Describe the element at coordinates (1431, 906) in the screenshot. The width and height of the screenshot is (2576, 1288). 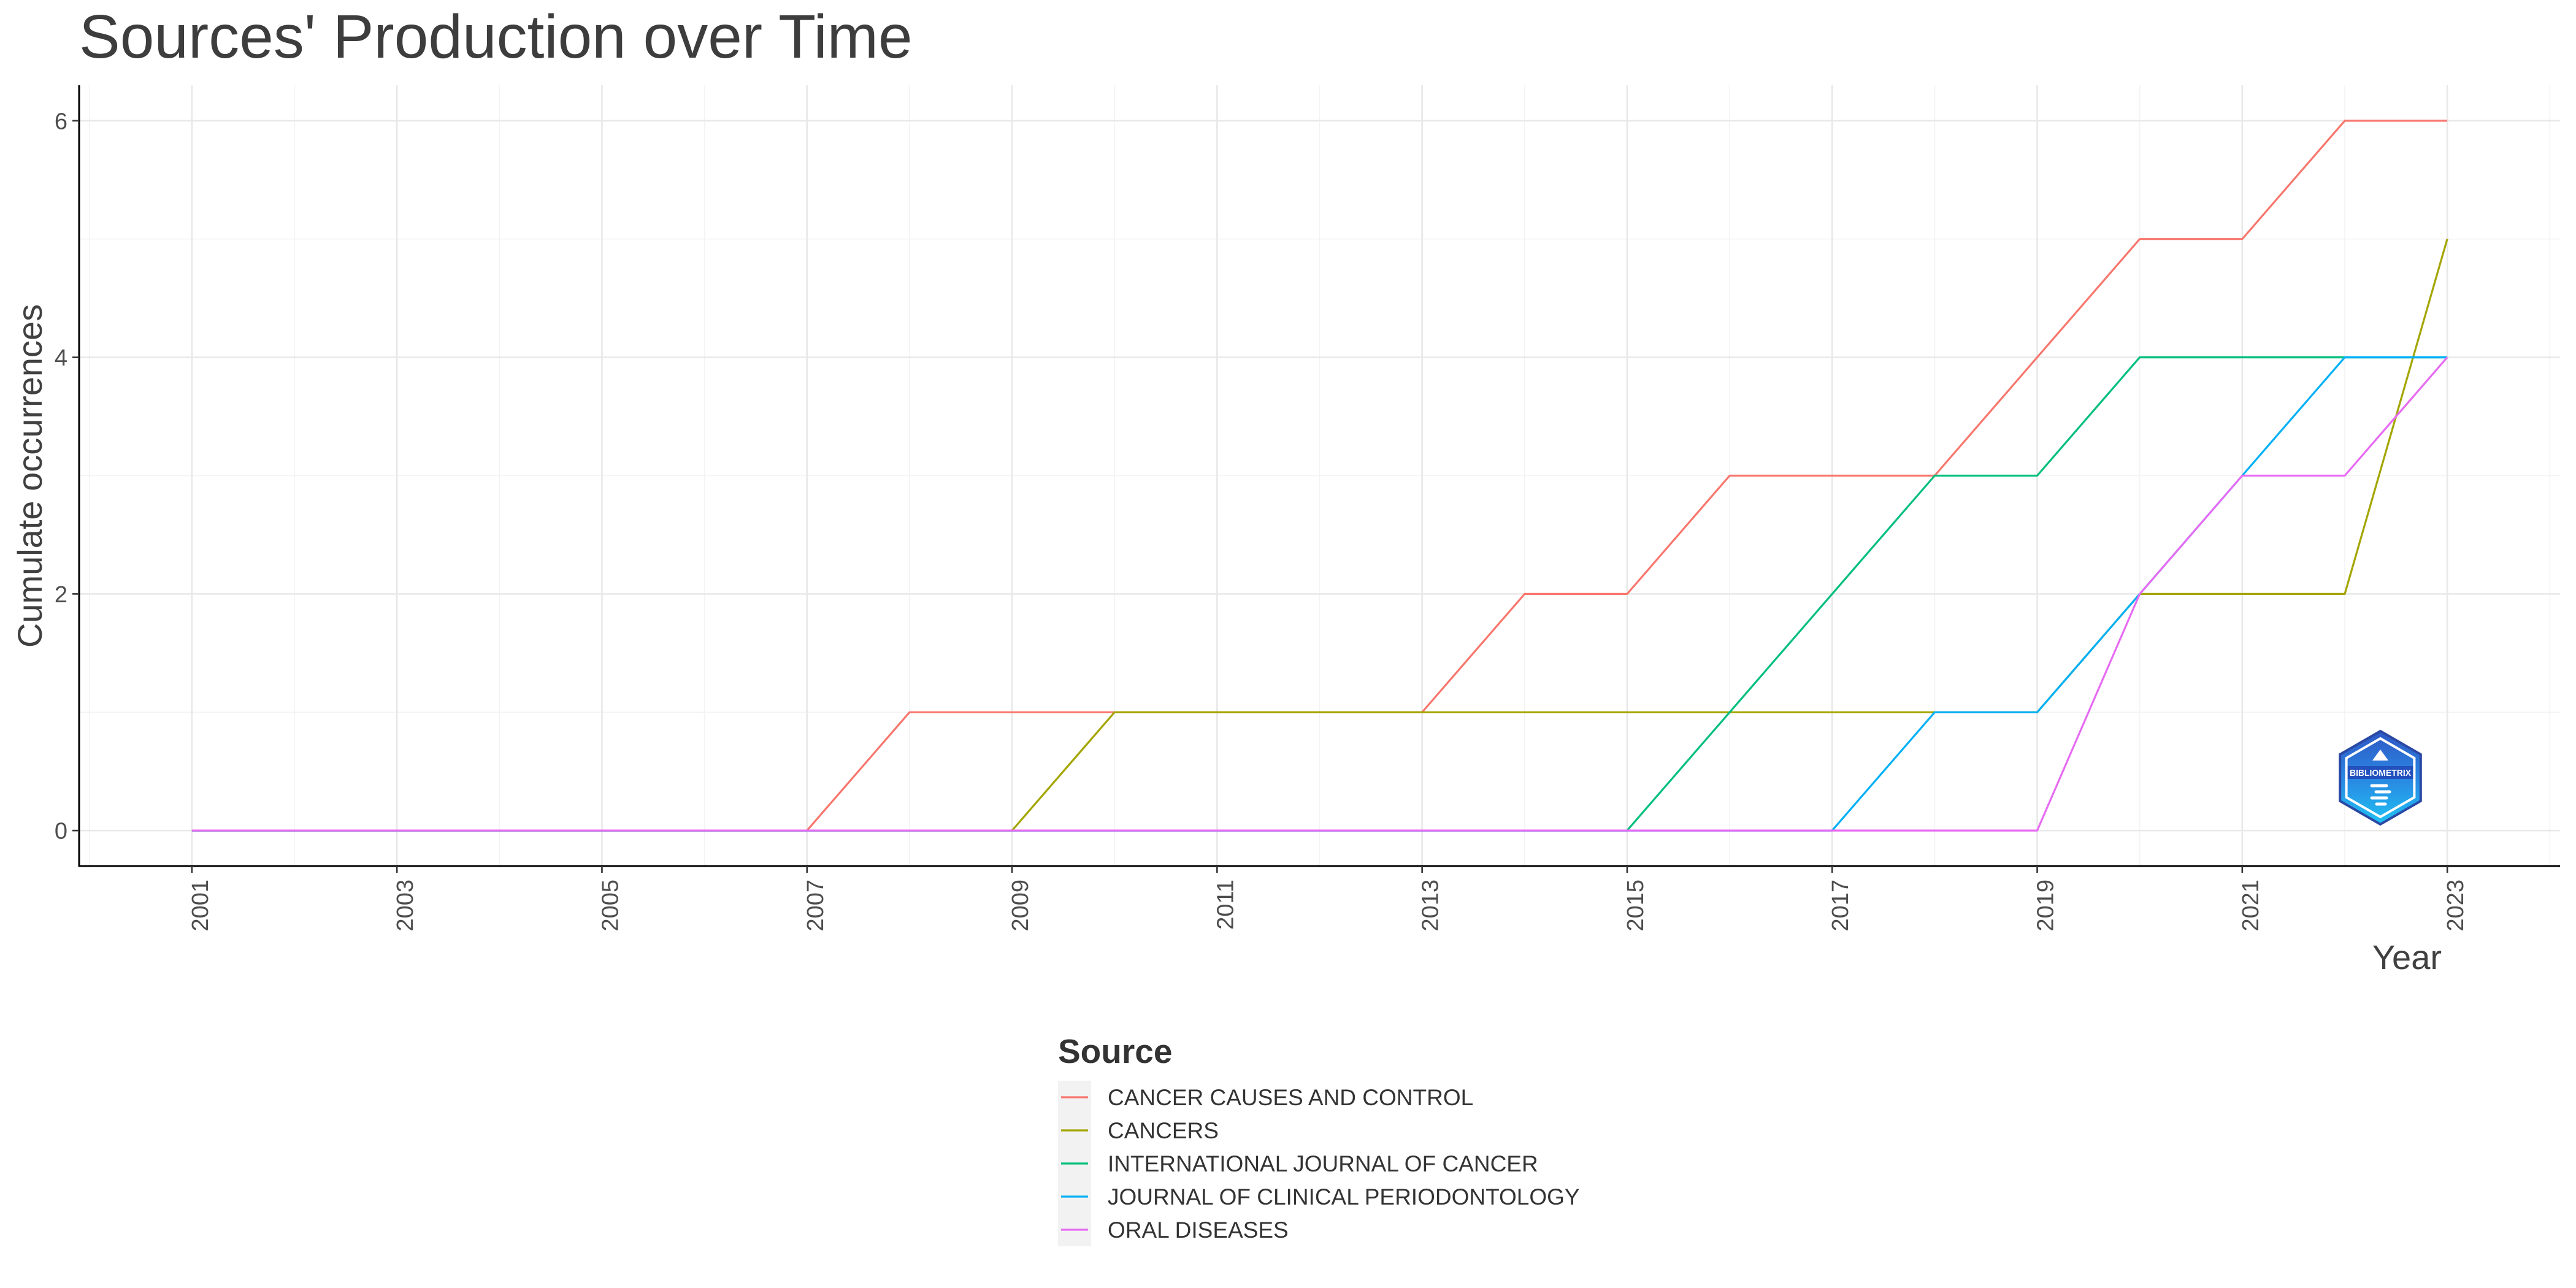
I see `x-tick-label: 2013` at that location.